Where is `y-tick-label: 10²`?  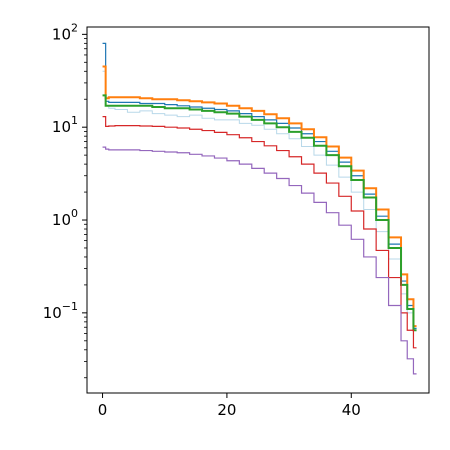
y-tick-label: 10² is located at coordinates (65, 32).